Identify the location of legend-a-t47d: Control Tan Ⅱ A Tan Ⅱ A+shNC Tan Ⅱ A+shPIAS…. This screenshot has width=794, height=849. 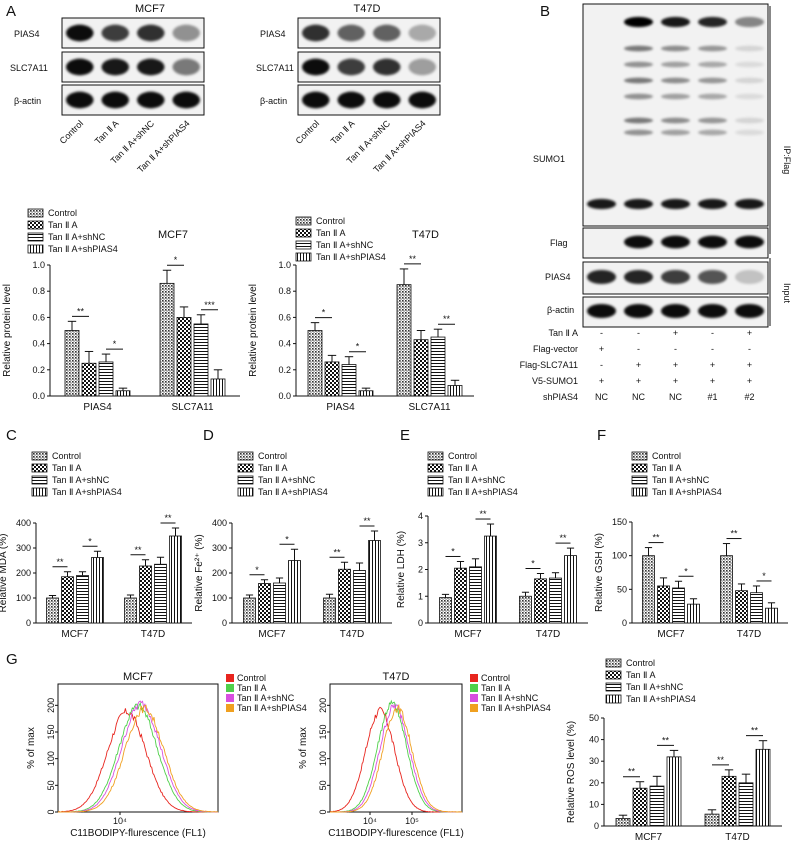
(340, 239).